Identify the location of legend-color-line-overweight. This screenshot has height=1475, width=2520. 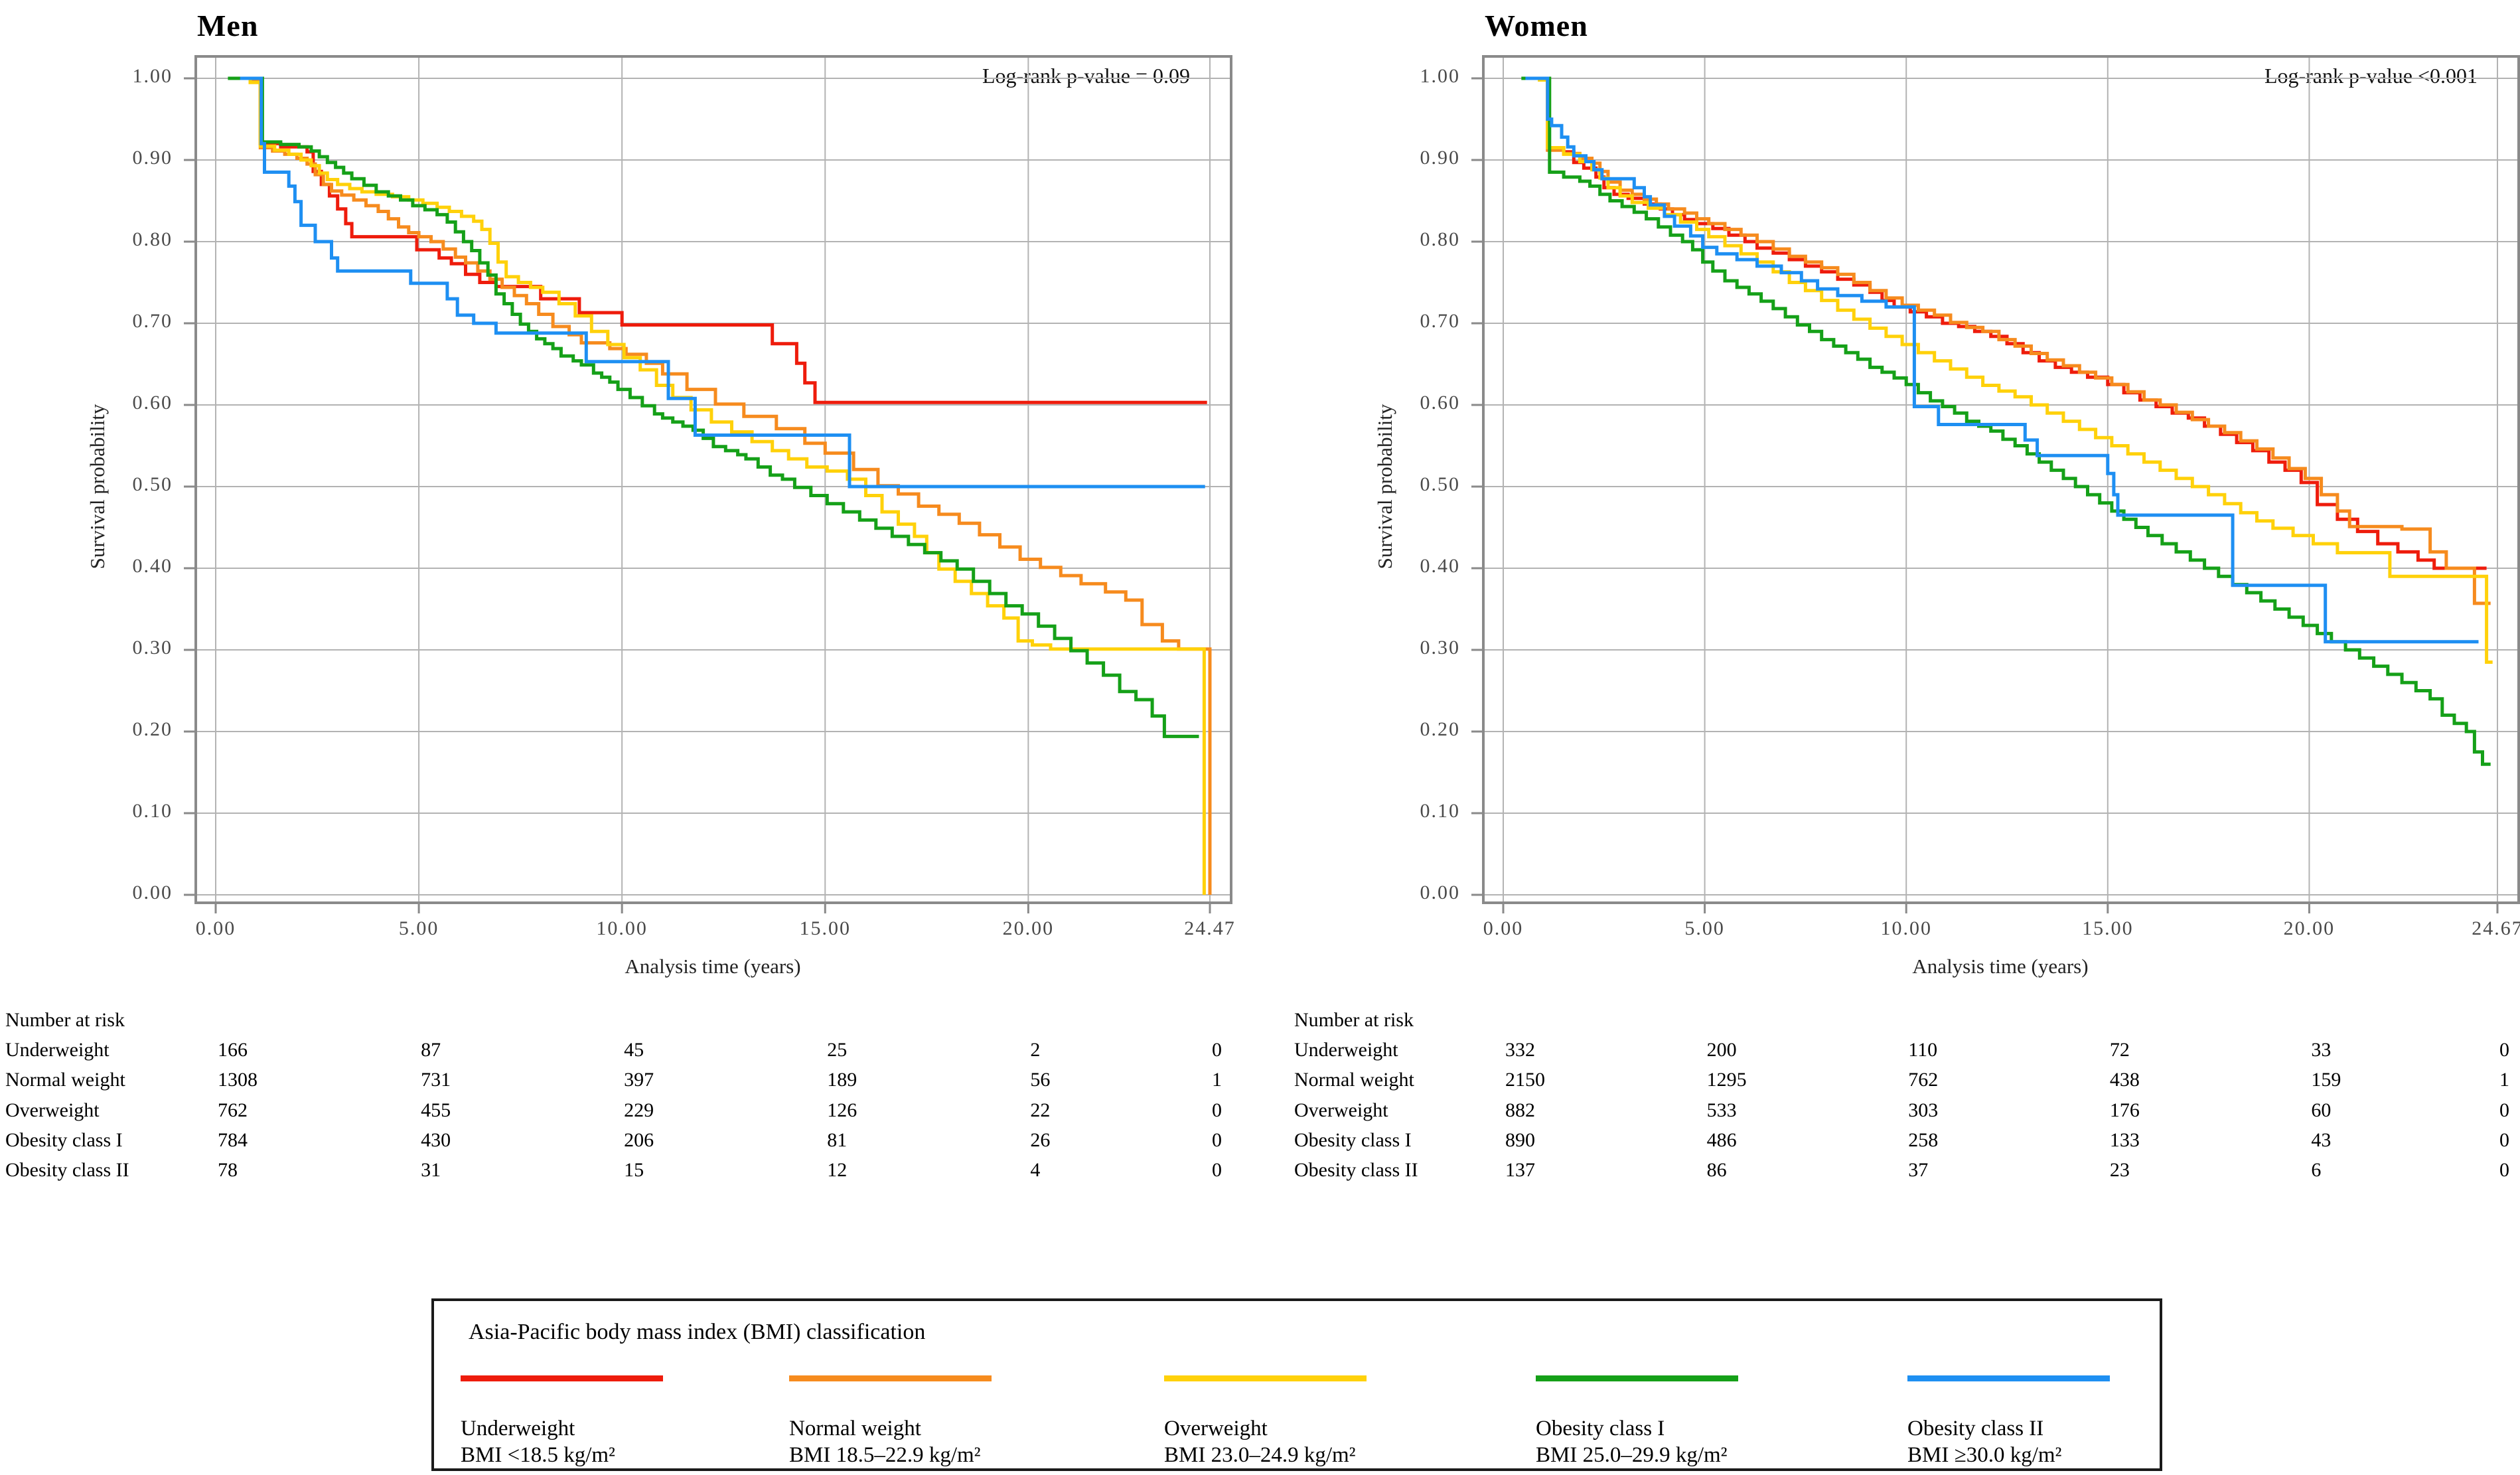
(1265, 1378).